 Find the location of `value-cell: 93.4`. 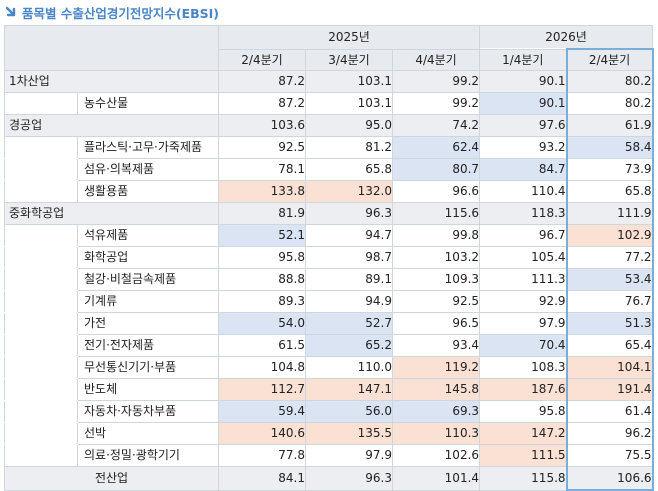

value-cell: 93.4 is located at coordinates (436, 345).